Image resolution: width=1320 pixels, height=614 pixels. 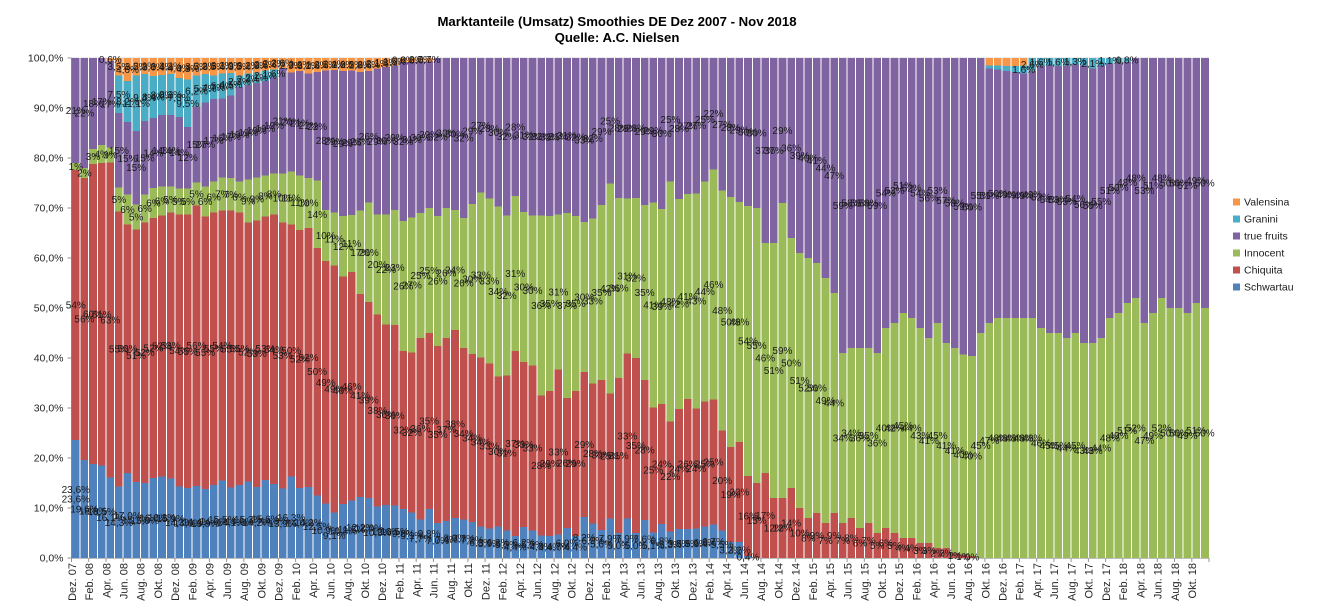 I want to click on svg-text: Aug. 18, so click(x=1176, y=582).